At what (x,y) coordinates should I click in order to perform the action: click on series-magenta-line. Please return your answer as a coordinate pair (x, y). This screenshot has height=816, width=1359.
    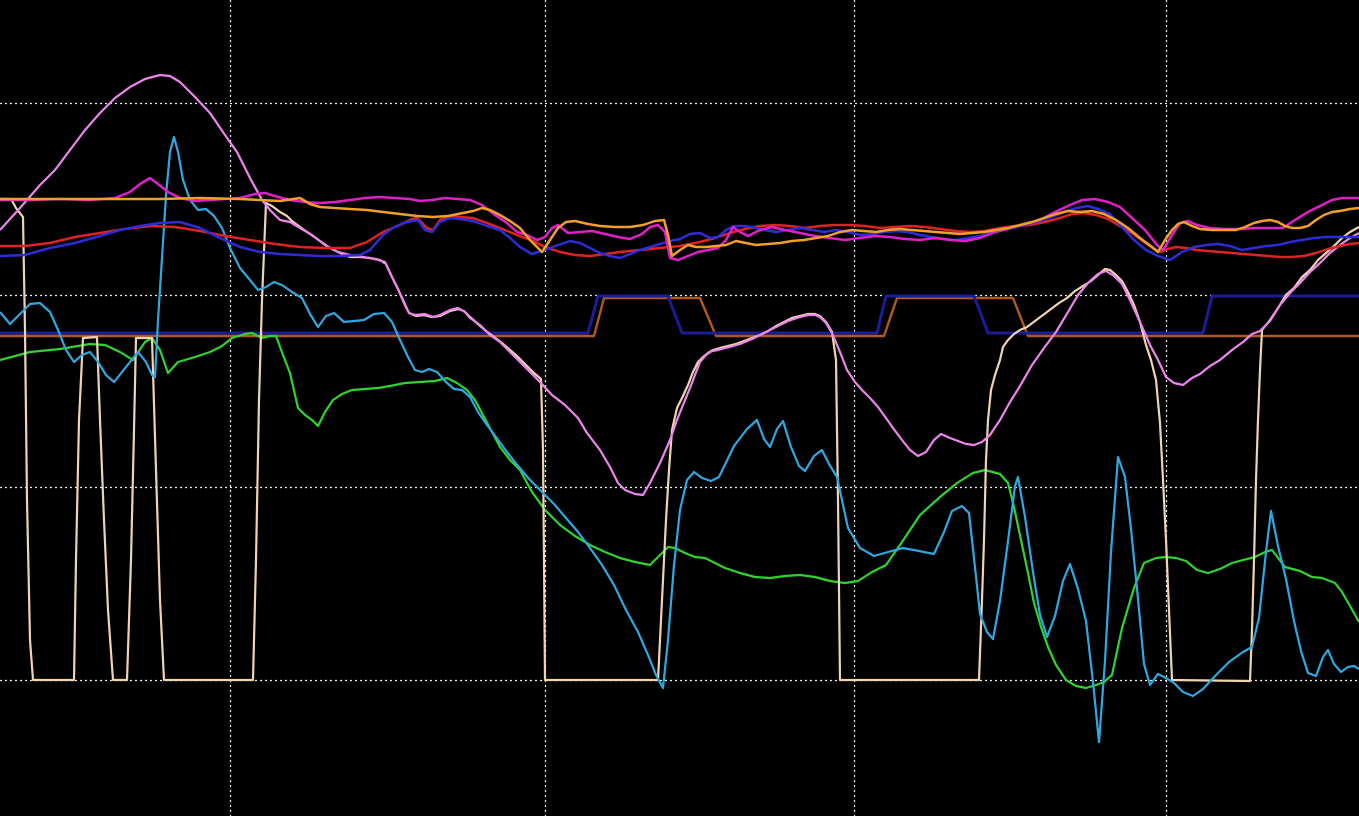
    Looking at the image, I should click on (679, 219).